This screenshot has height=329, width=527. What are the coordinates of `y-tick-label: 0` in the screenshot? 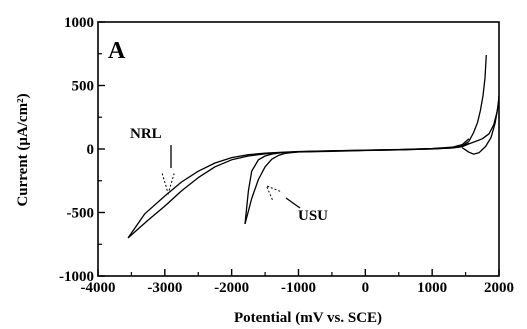 It's located at (91, 150).